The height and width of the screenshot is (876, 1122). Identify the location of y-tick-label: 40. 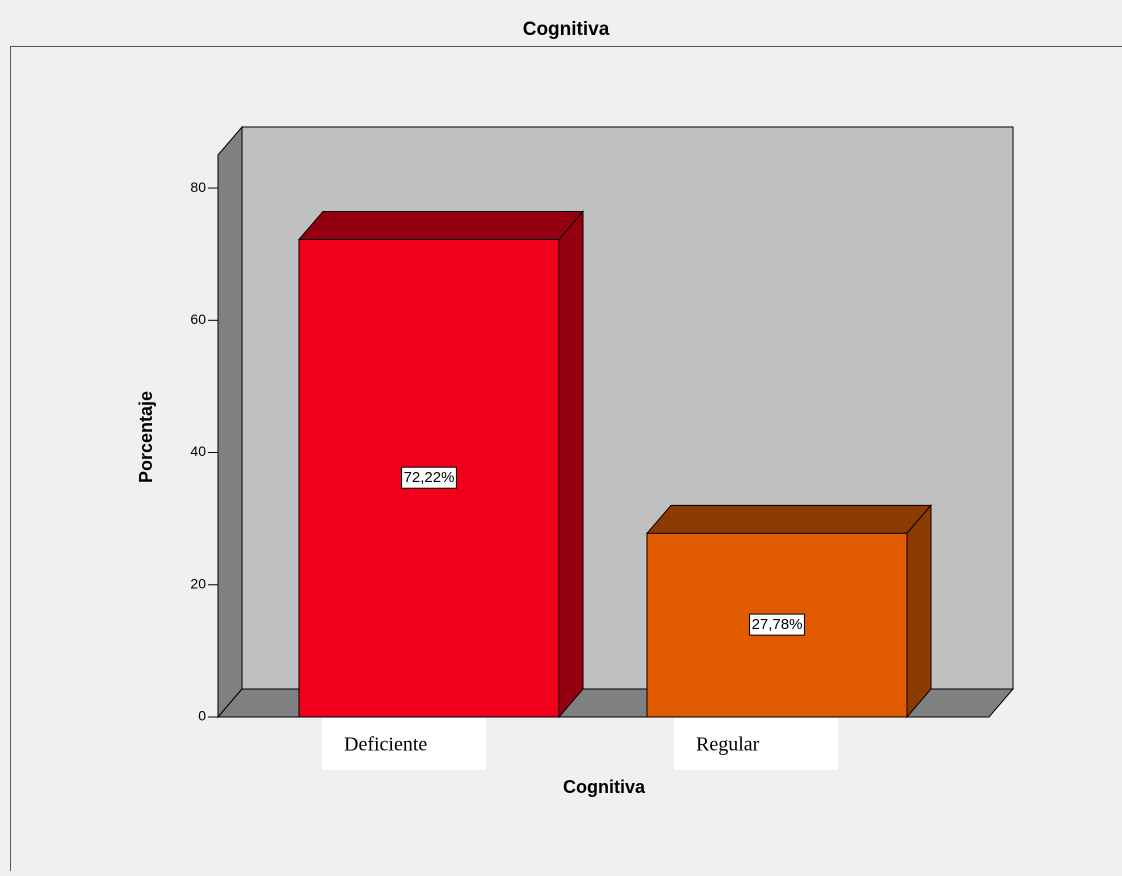
(198, 451).